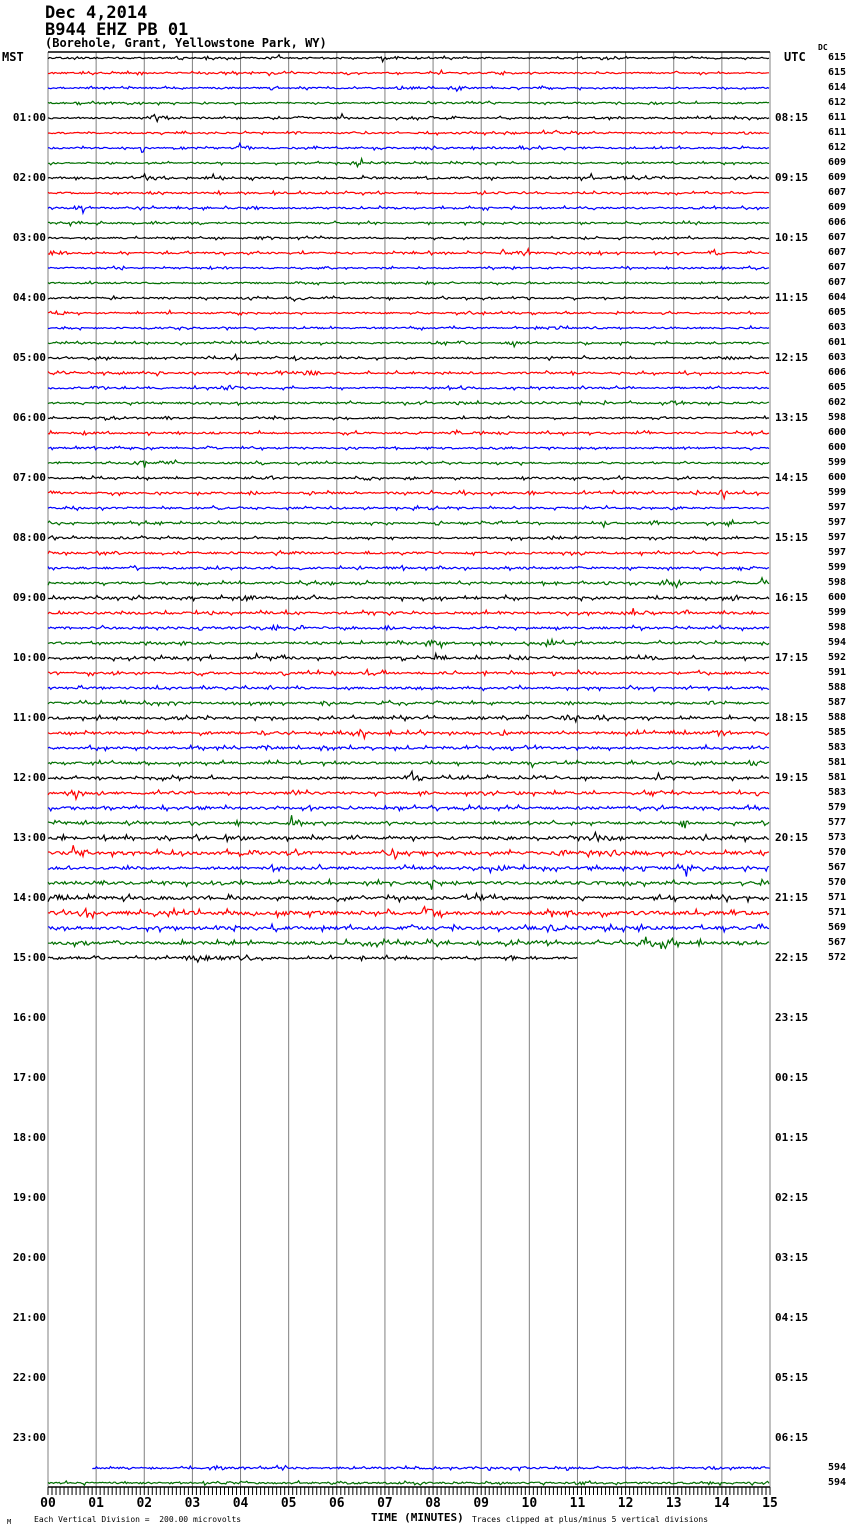 The height and width of the screenshot is (1534, 850). What do you see at coordinates (192, 1503) in the screenshot?
I see `minute-axis-label: 03` at bounding box center [192, 1503].